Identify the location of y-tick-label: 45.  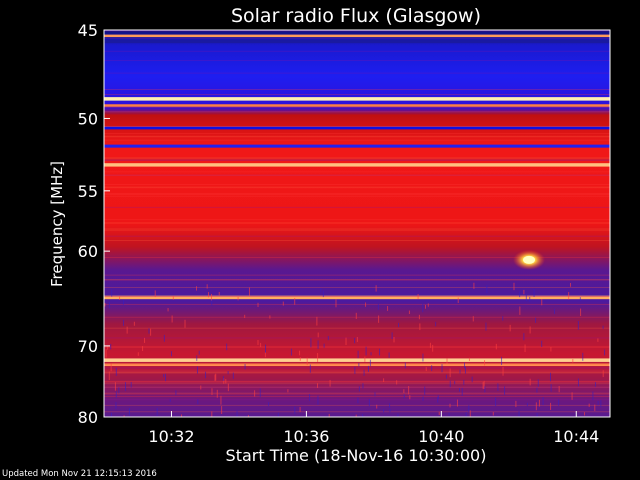
(88, 30).